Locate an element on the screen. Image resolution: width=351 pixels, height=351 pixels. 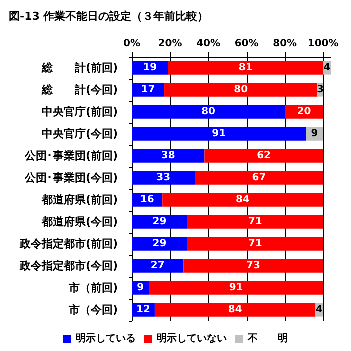
legend-label: 明示していない is located at coordinates (192, 338).